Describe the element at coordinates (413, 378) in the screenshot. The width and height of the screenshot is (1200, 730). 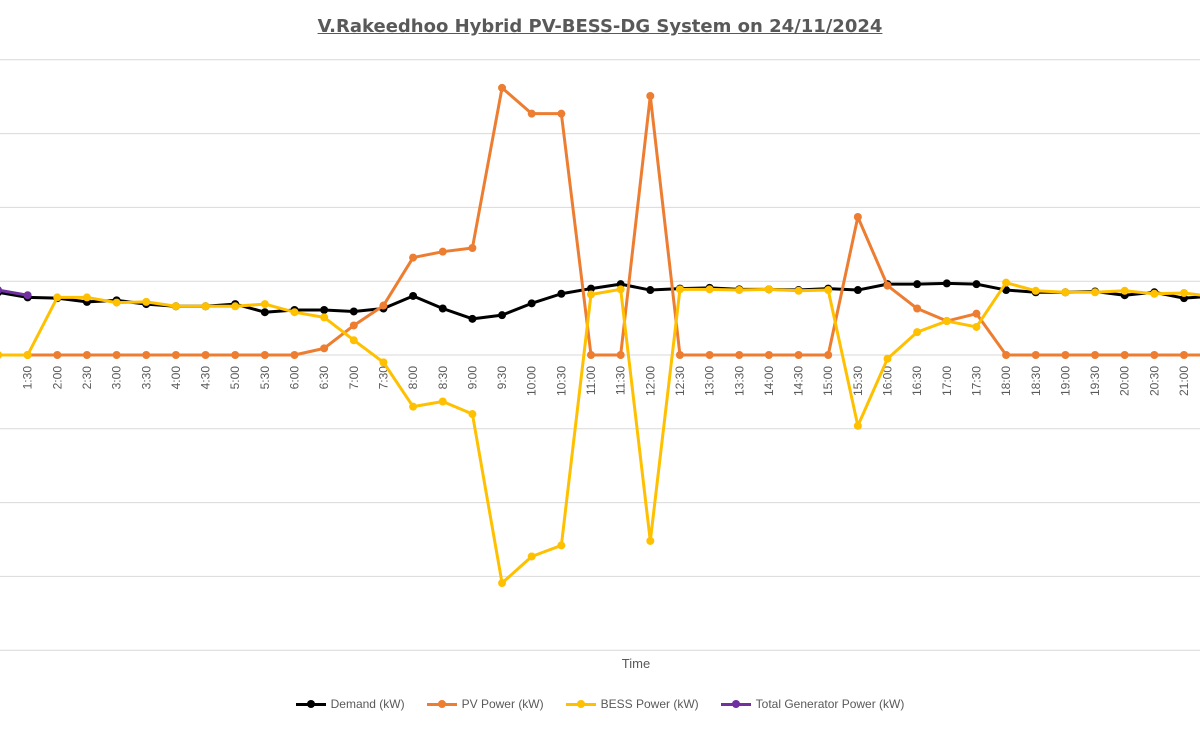
I see `x-tick-label: 8:00` at that location.